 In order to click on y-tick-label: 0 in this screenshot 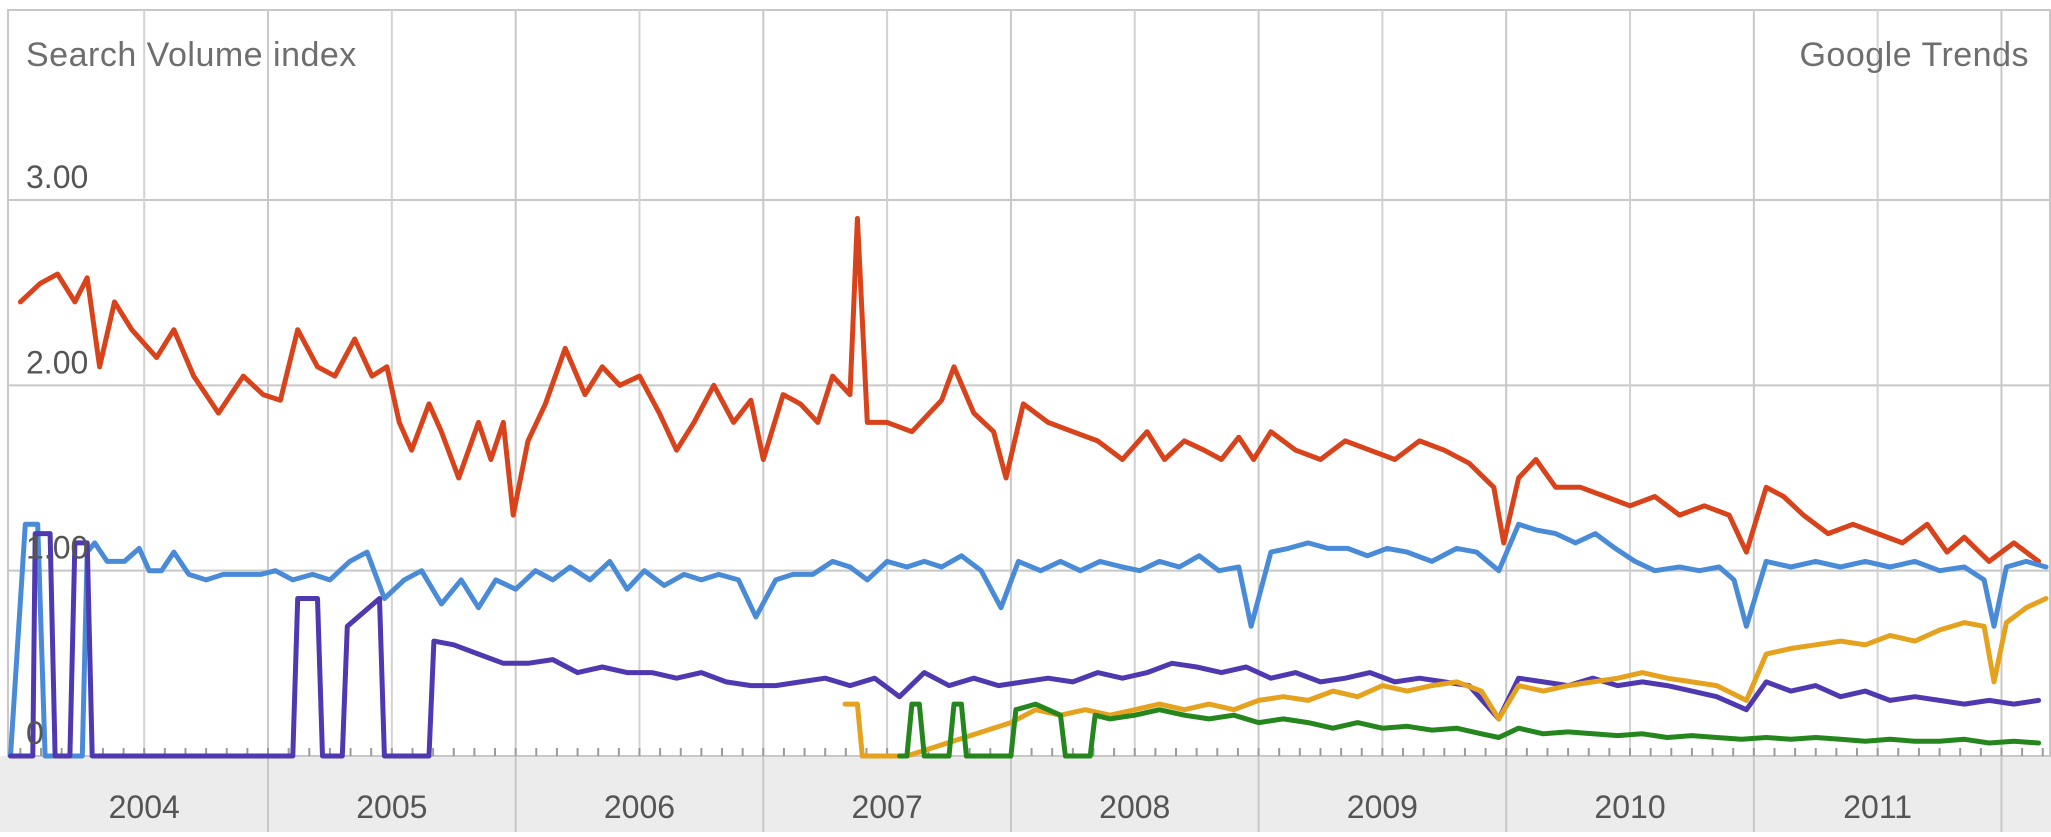, I will do `click(35, 733)`.